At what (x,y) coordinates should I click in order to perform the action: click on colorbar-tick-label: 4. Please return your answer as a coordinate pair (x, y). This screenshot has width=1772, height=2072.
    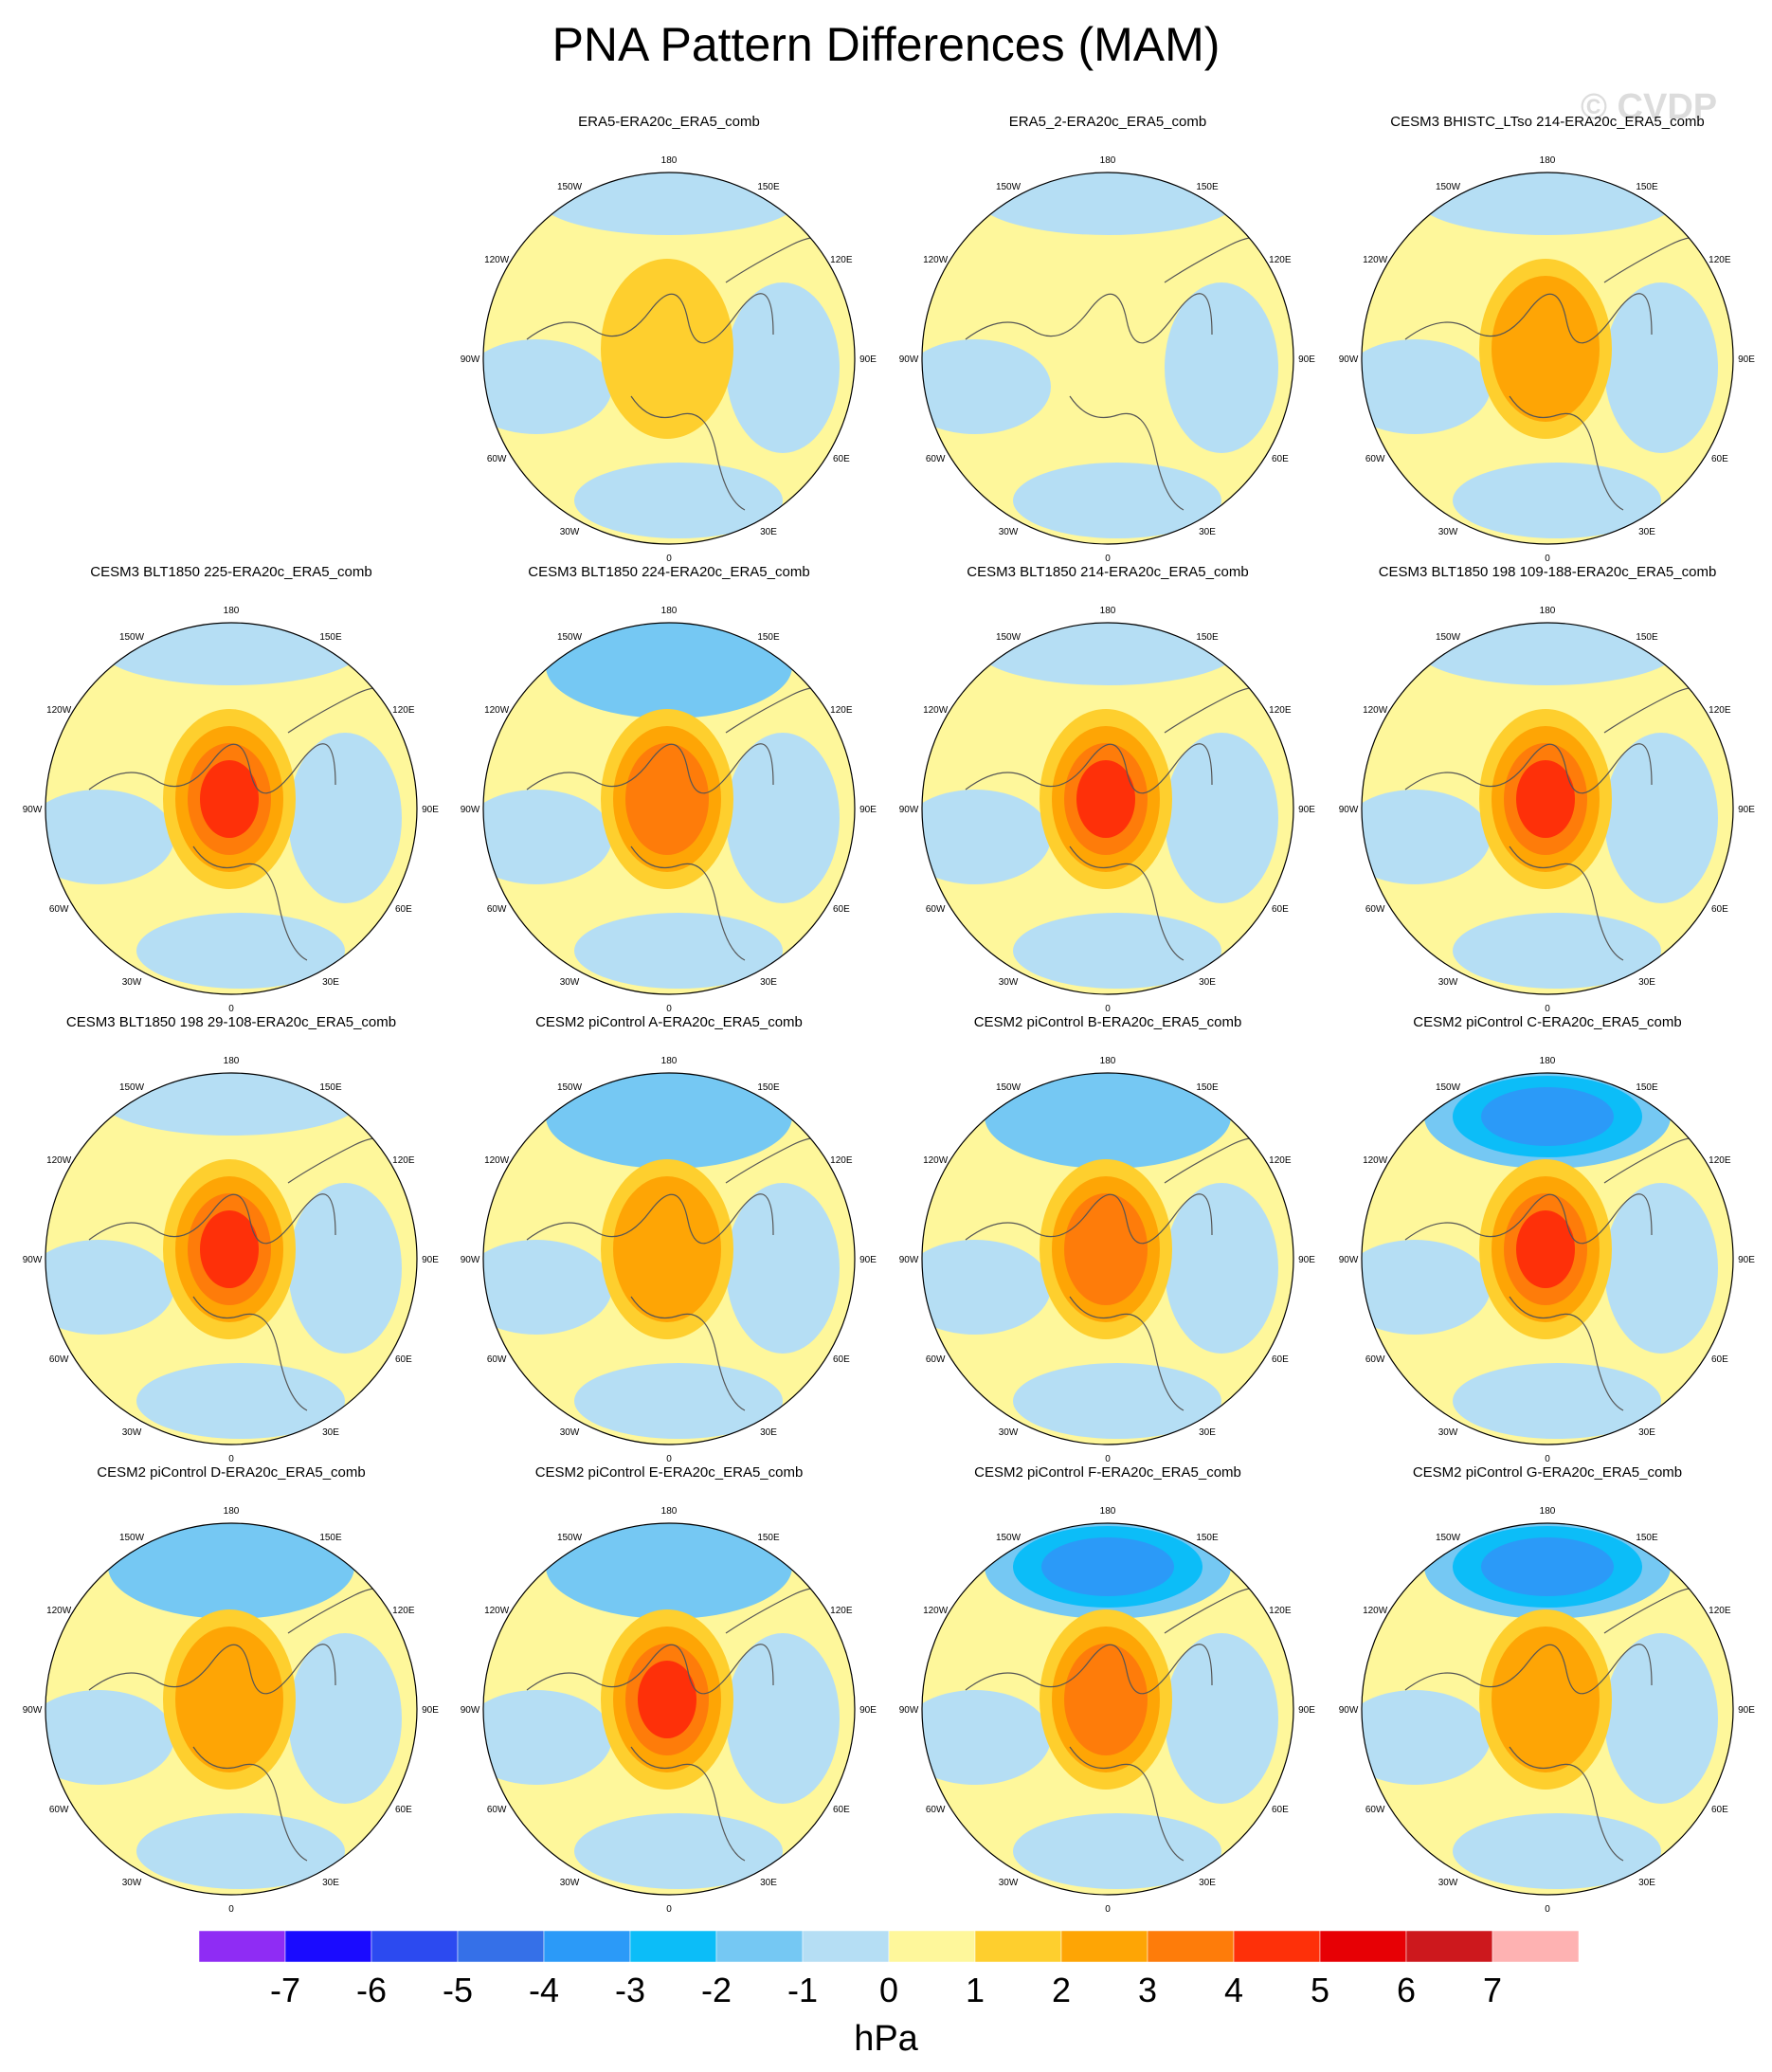
    Looking at the image, I should click on (1233, 1990).